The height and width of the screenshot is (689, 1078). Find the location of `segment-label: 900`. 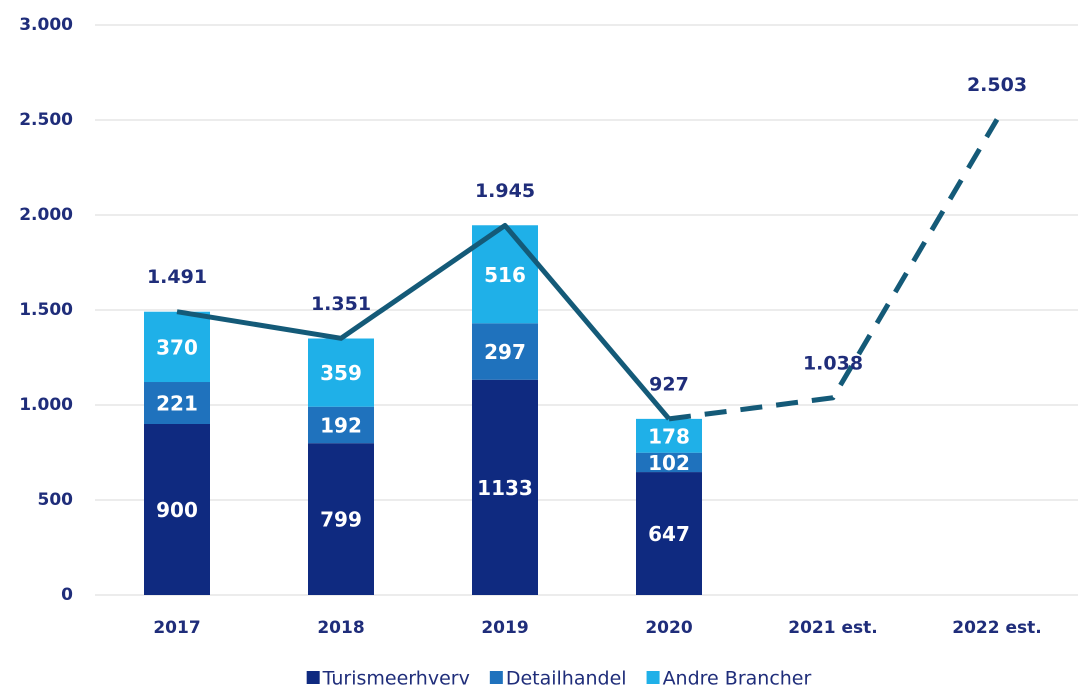

segment-label: 900 is located at coordinates (177, 510).